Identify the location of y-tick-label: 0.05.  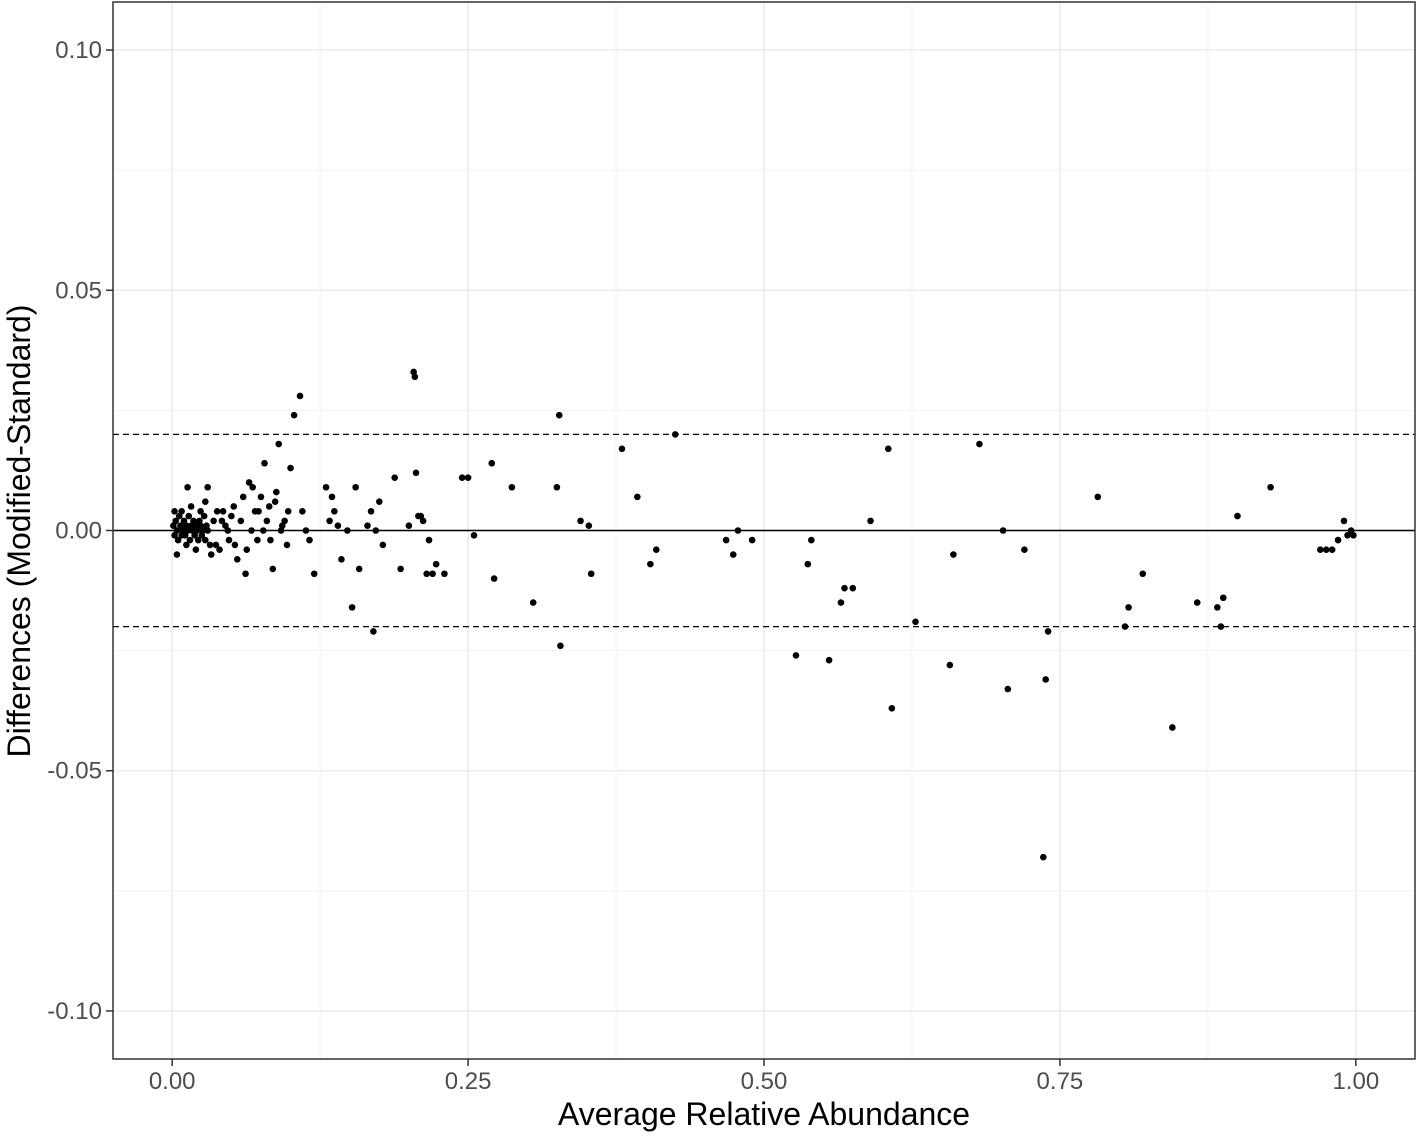
(78, 290).